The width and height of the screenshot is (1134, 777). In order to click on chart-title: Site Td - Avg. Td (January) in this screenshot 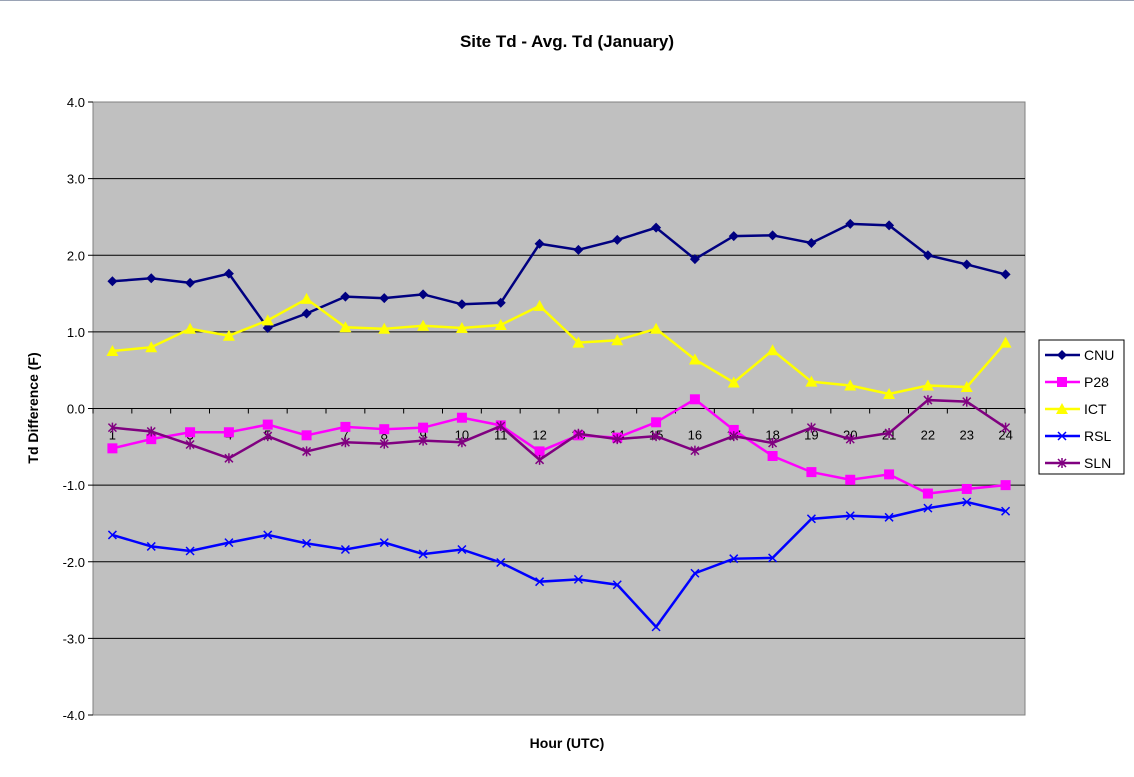, I will do `click(567, 41)`.